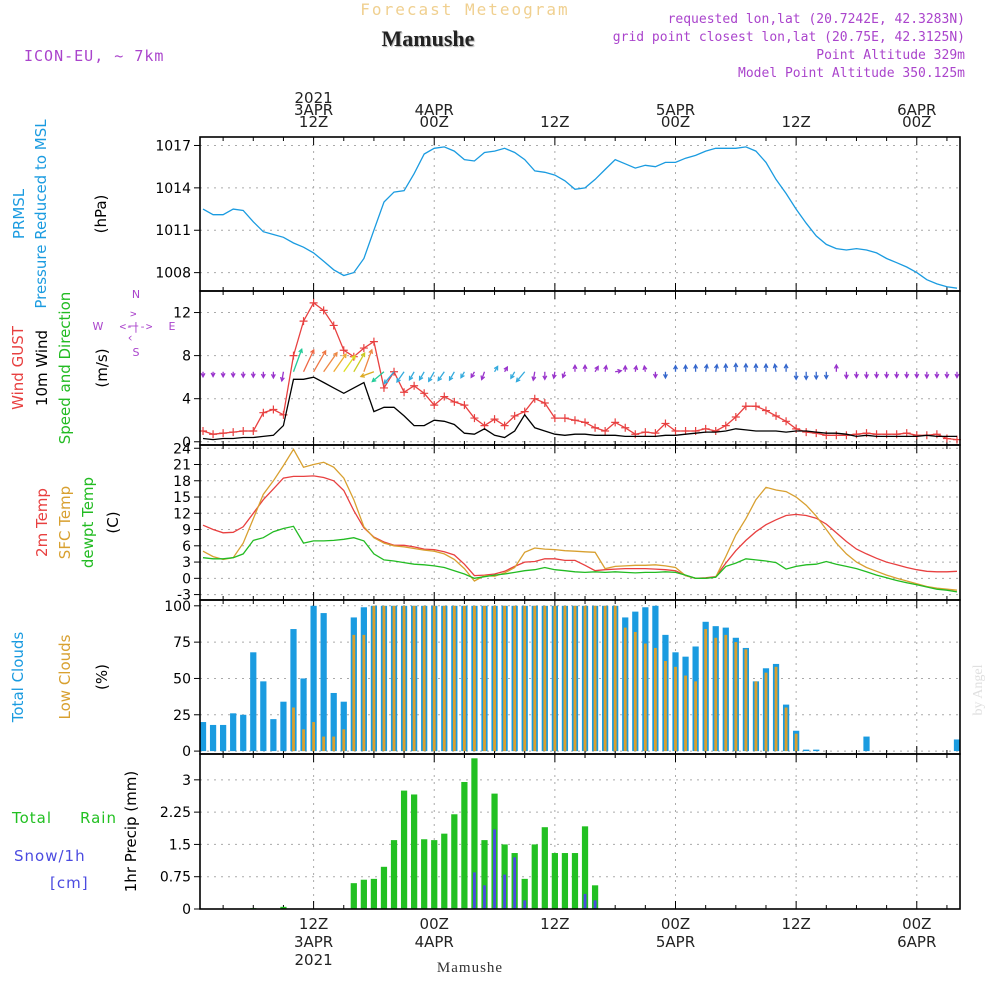 This screenshot has width=1000, height=1000. I want to click on point-altitude: Point Altitude 329m, so click(890, 55).